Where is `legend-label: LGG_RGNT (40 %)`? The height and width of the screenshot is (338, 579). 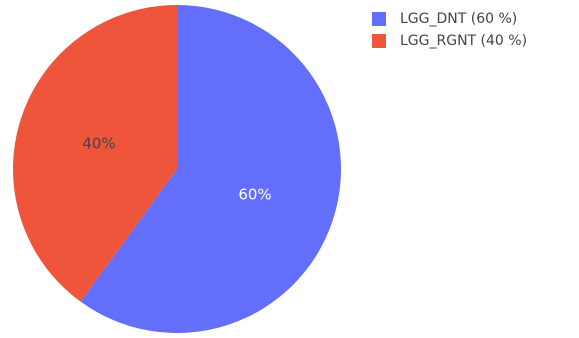 legend-label: LGG_RGNT (40 %) is located at coordinates (463, 41).